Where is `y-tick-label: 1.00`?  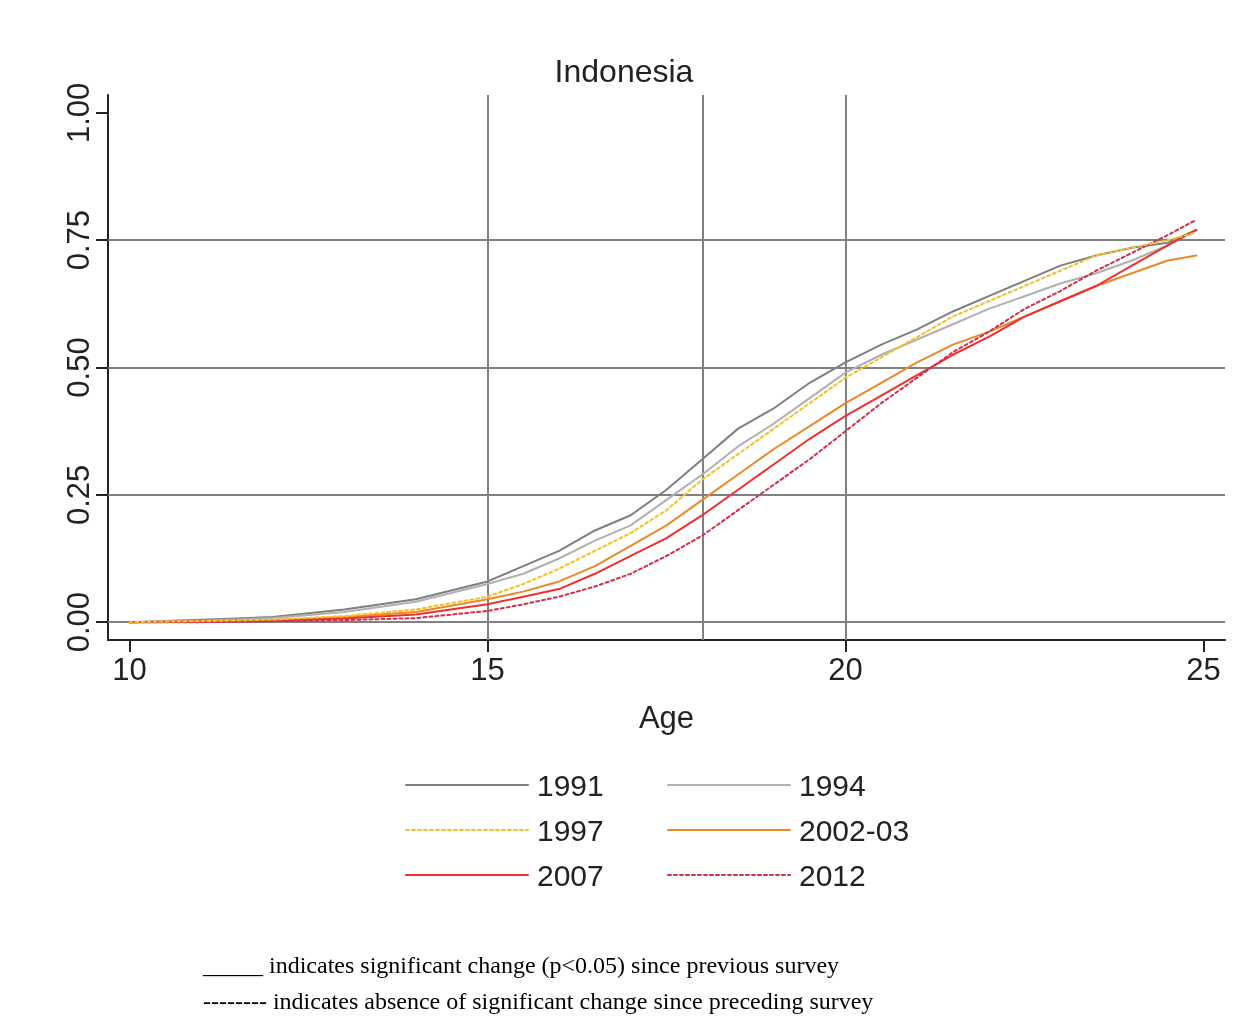 y-tick-label: 1.00 is located at coordinates (78, 112).